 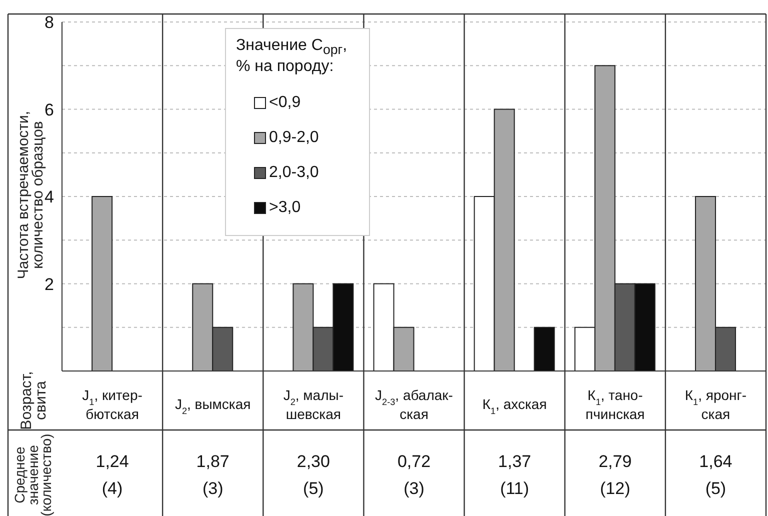 I want to click on text: 1,64, so click(x=715, y=461).